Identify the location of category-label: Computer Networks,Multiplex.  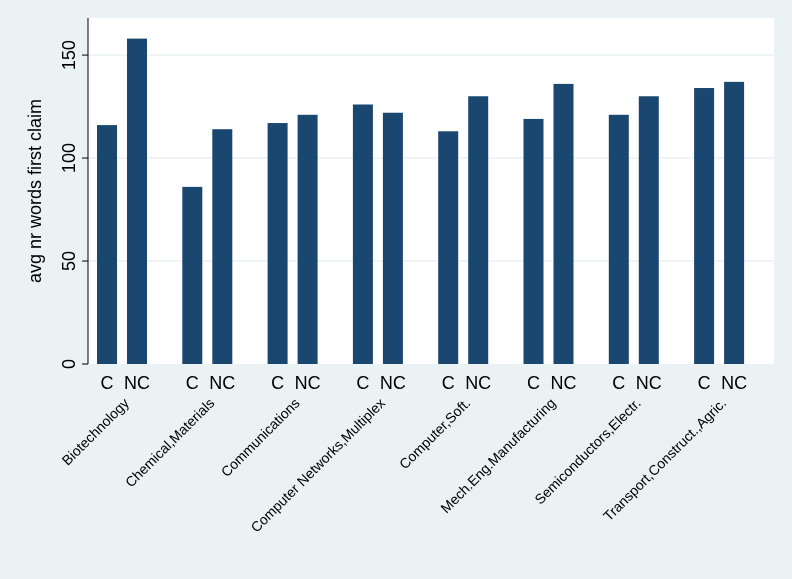
(317, 465).